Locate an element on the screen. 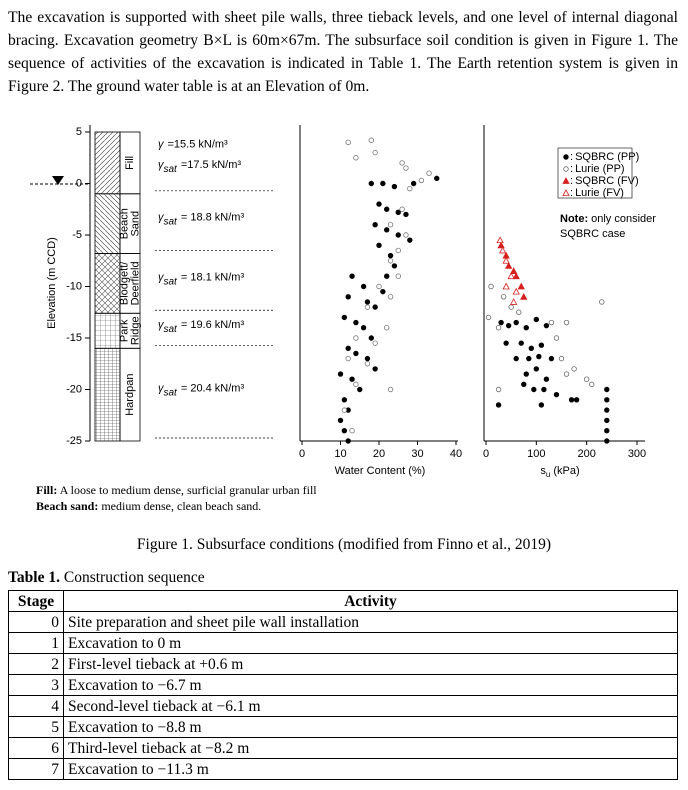 This screenshot has height=790, width=688. axis-label: Elevation (m CCD) is located at coordinates (52, 283).